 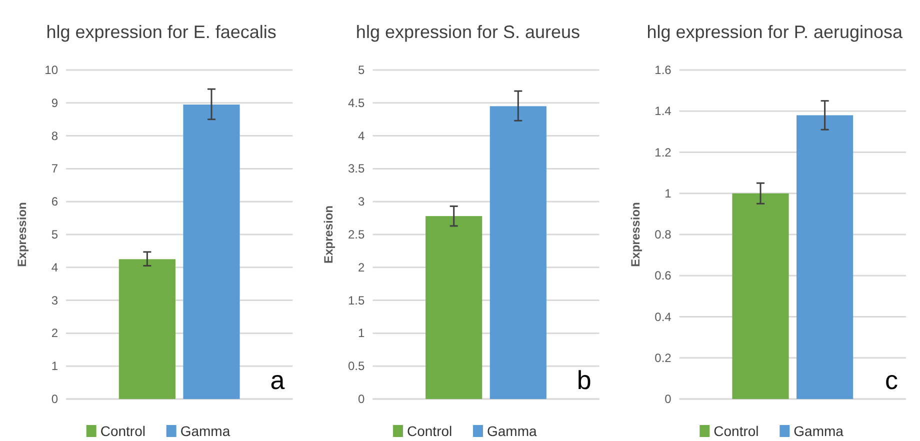 What do you see at coordinates (663, 275) in the screenshot?
I see `y-tick-label: 0.6` at bounding box center [663, 275].